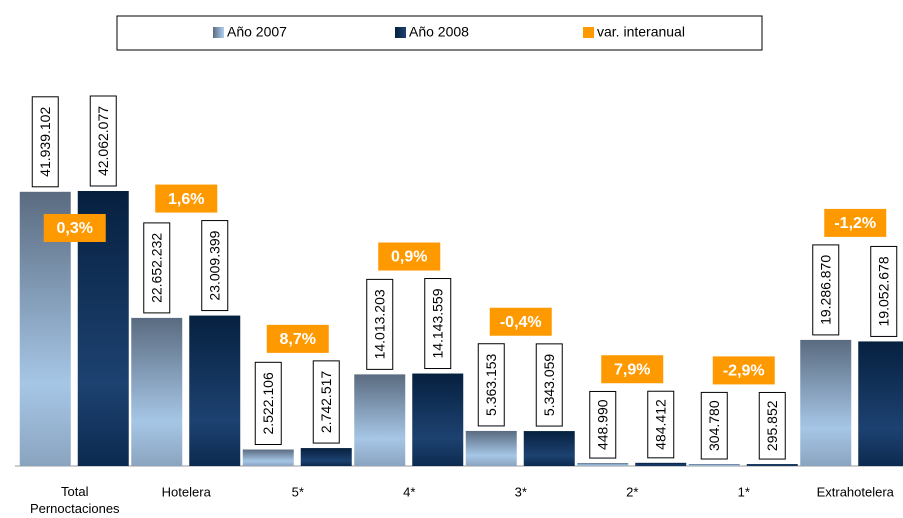  I want to click on variation-label: 0,9%, so click(409, 257).